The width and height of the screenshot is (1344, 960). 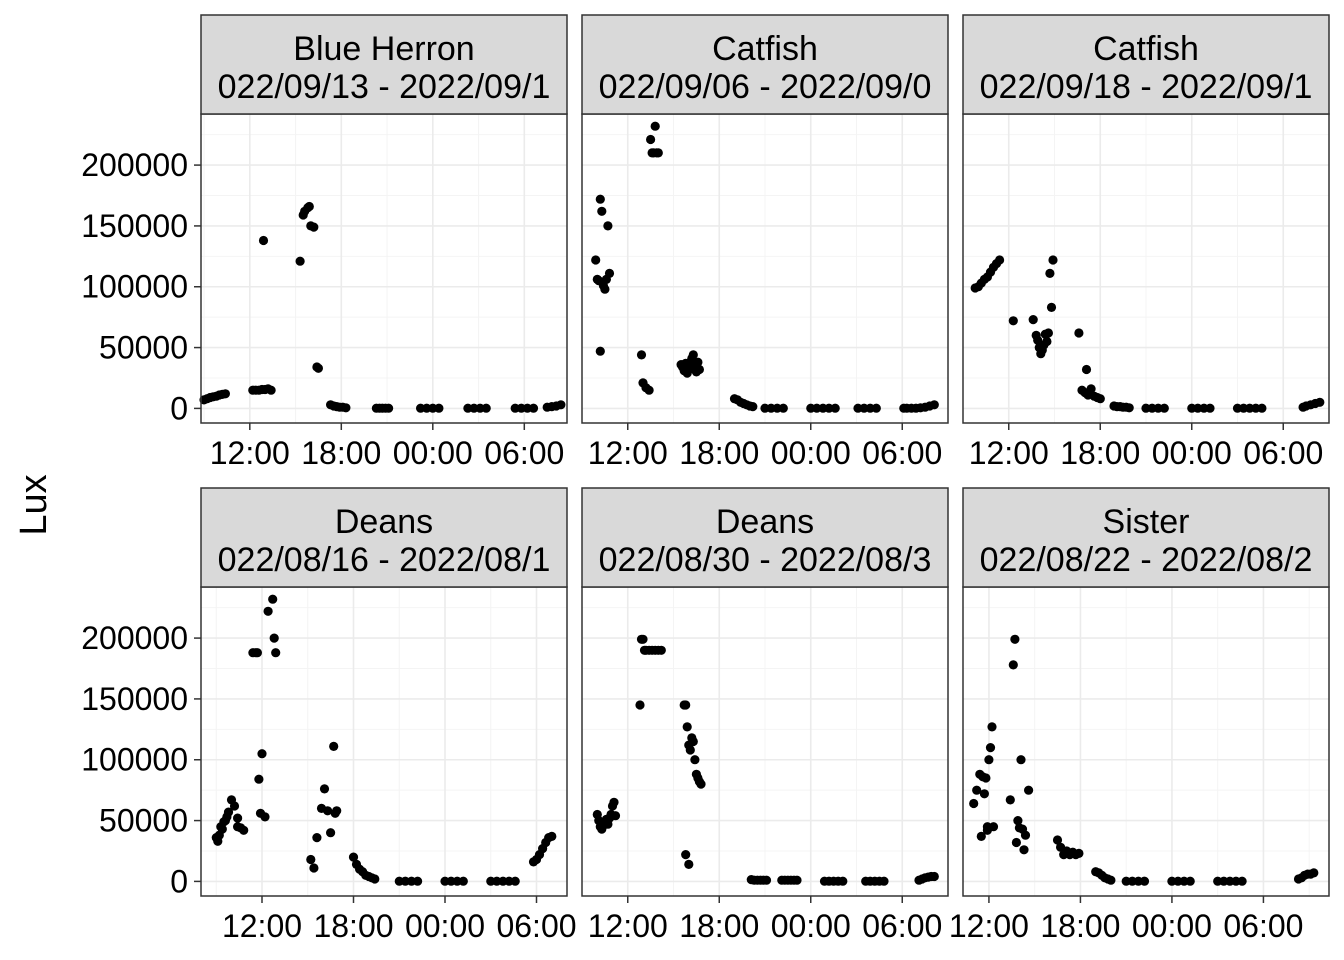 I want to click on facet-title-line2: 022/08/30 - 2022/08/3, so click(x=765, y=560).